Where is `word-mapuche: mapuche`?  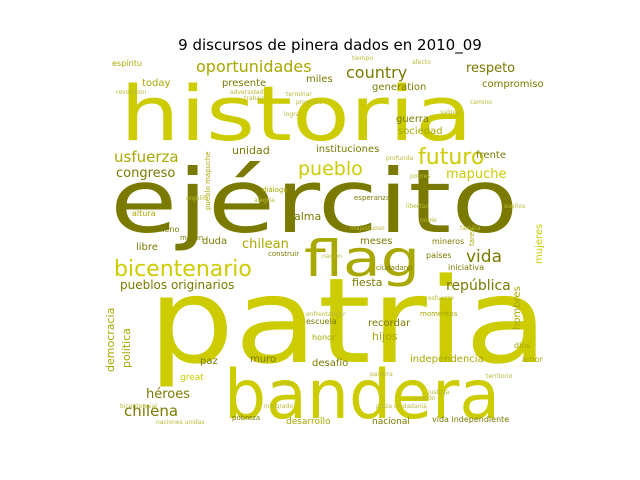
word-mapuche: mapuche is located at coordinates (476, 174).